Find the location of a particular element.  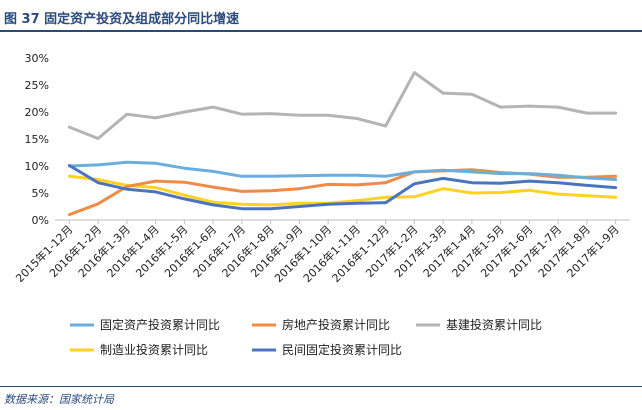

title-divider is located at coordinates (321, 31).